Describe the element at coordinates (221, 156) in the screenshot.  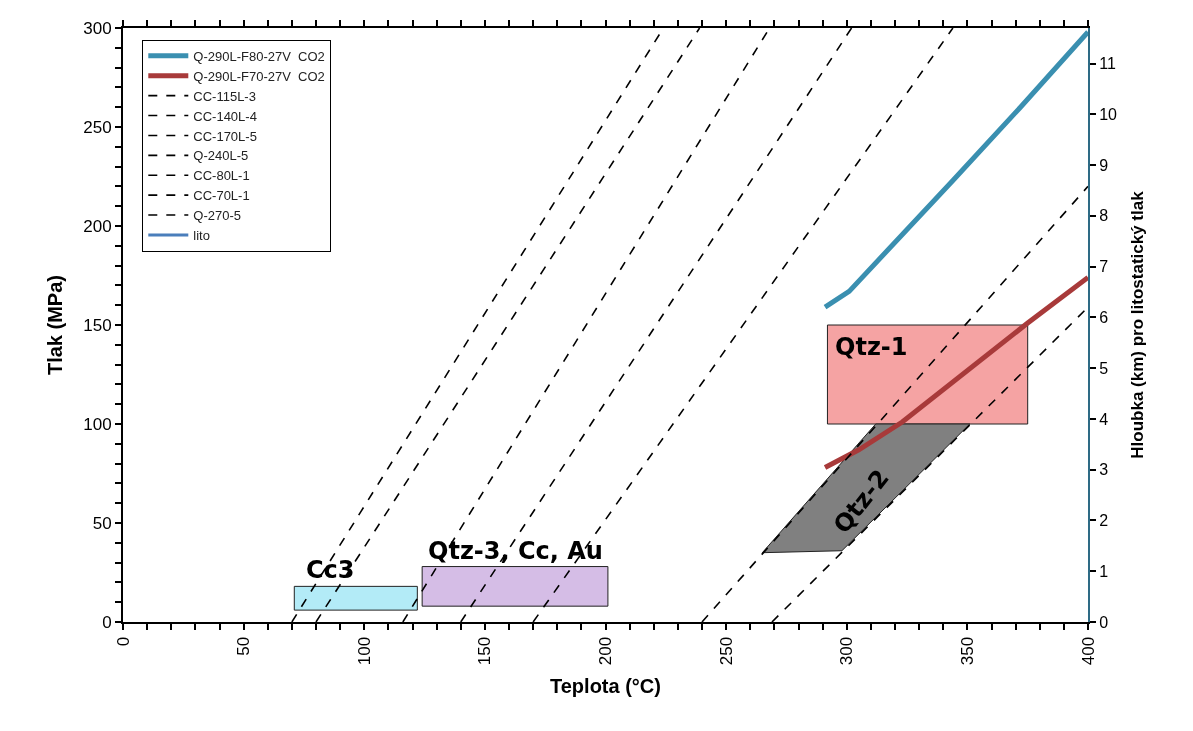
I see `legend-label: Q-240L-5` at that location.